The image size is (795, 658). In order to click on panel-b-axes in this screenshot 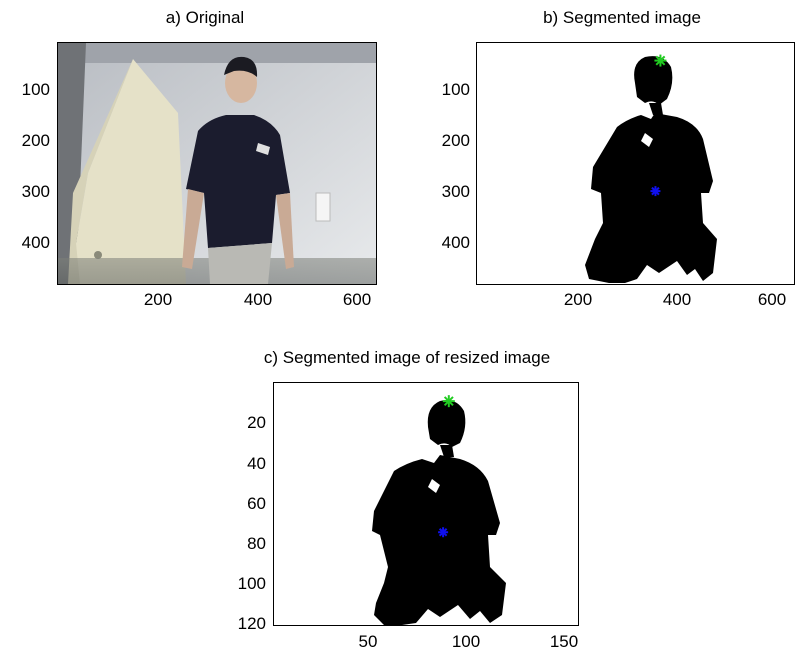, I will do `click(635, 163)`.